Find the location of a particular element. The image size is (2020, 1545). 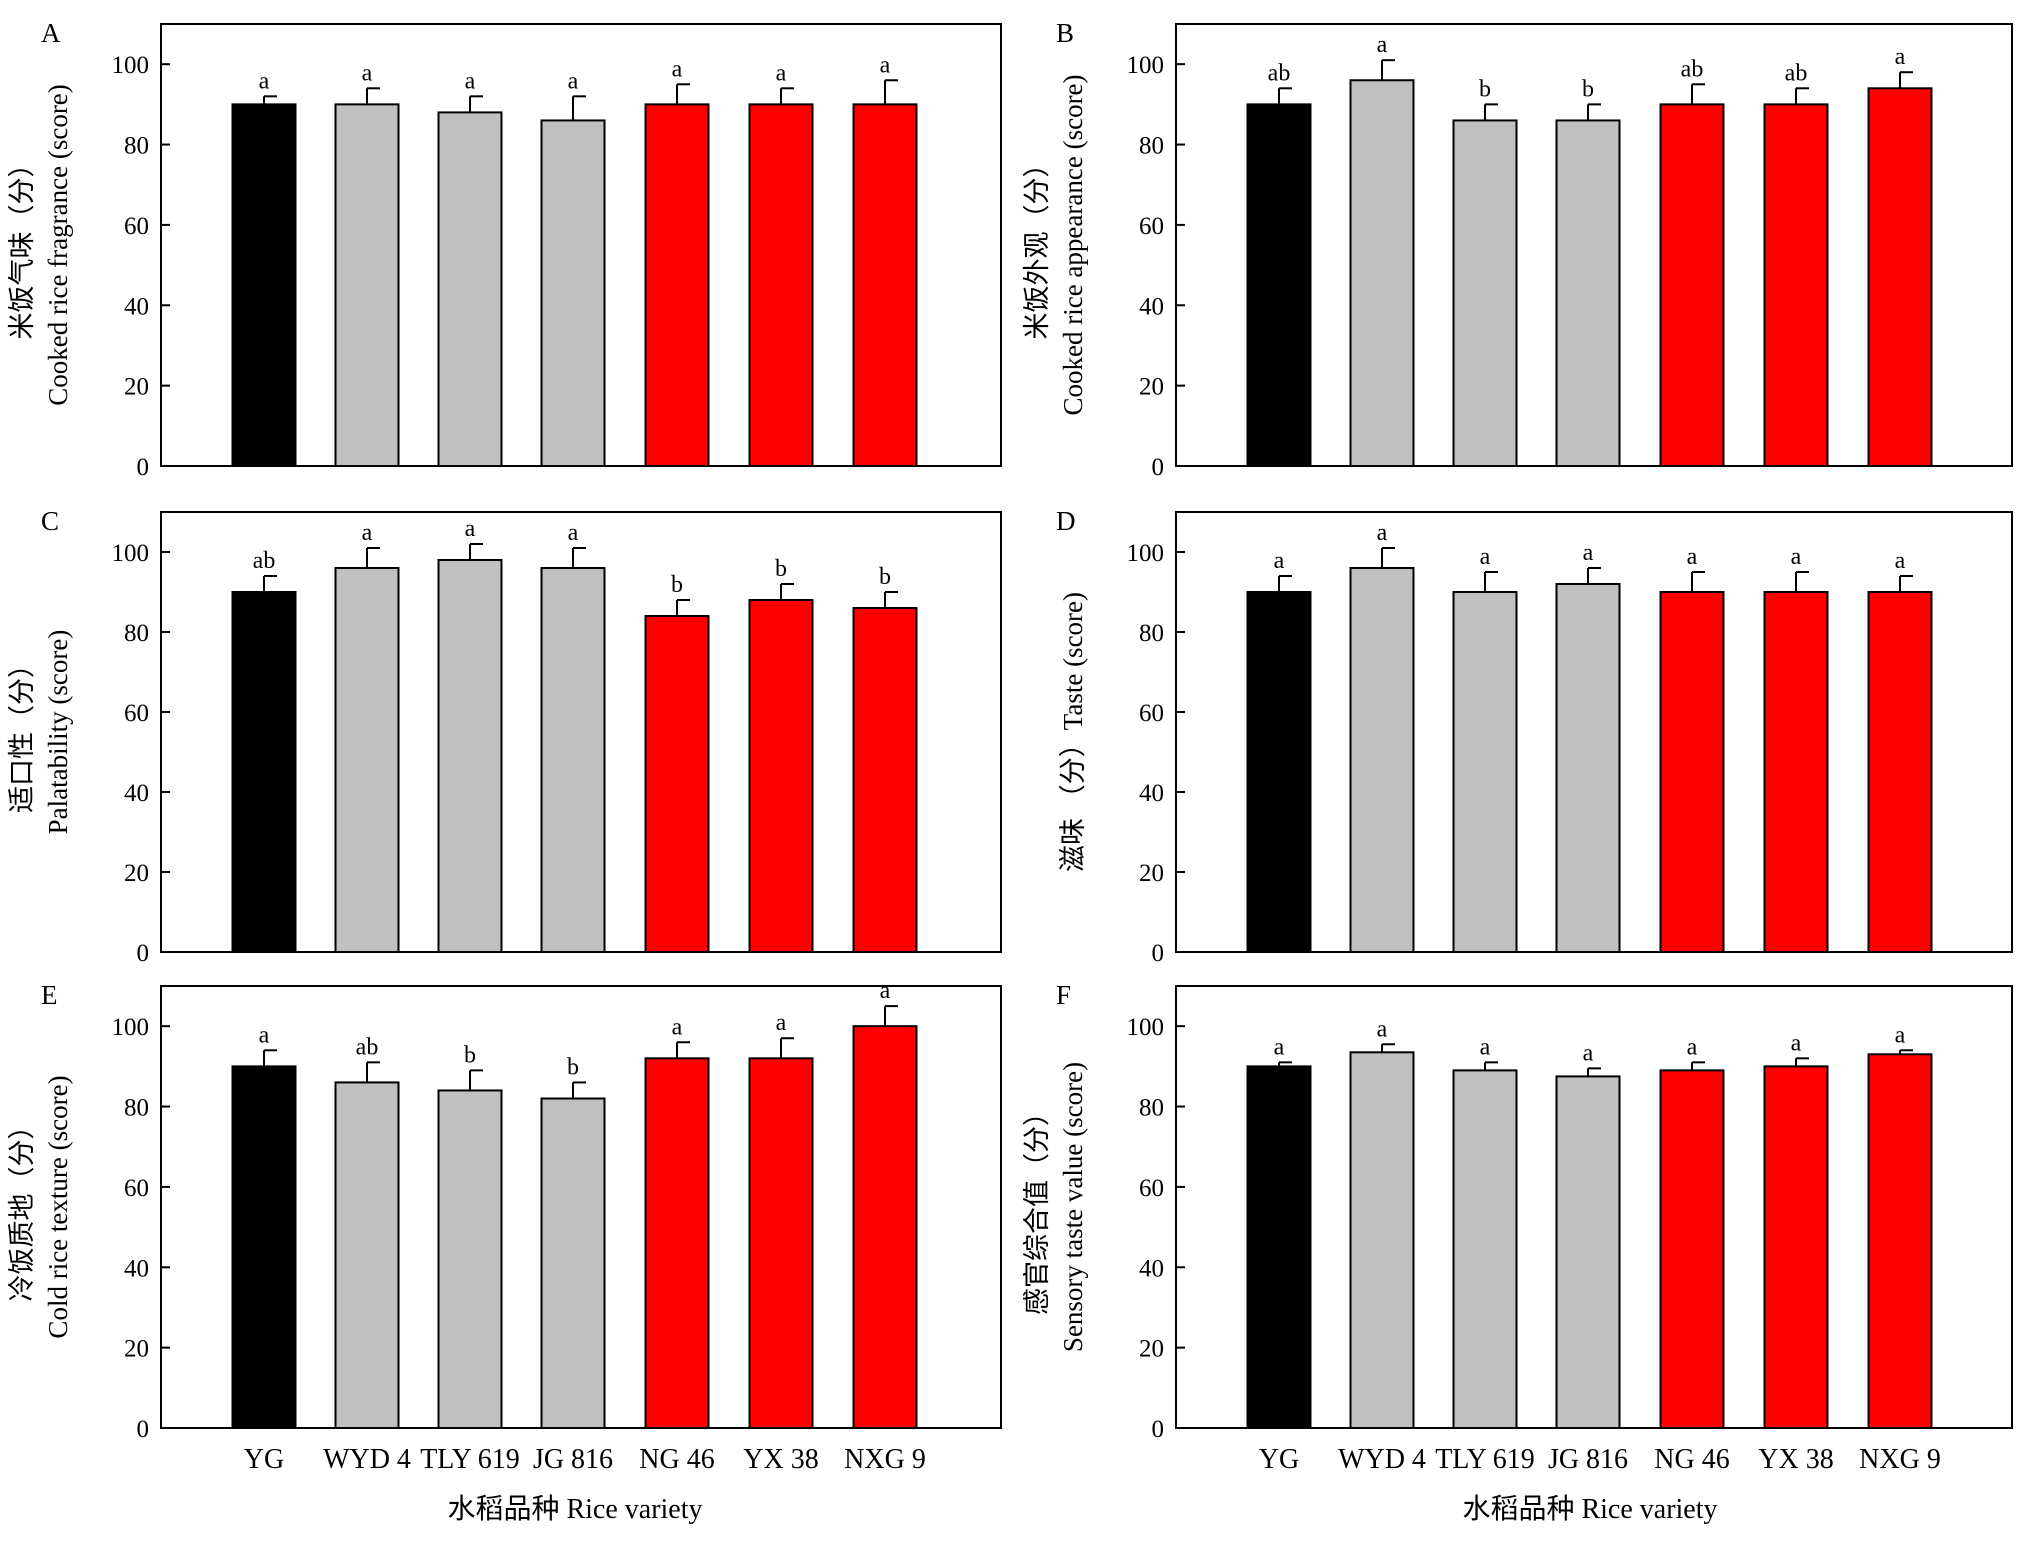

x-tick-label: YX 38 is located at coordinates (1795, 1459).